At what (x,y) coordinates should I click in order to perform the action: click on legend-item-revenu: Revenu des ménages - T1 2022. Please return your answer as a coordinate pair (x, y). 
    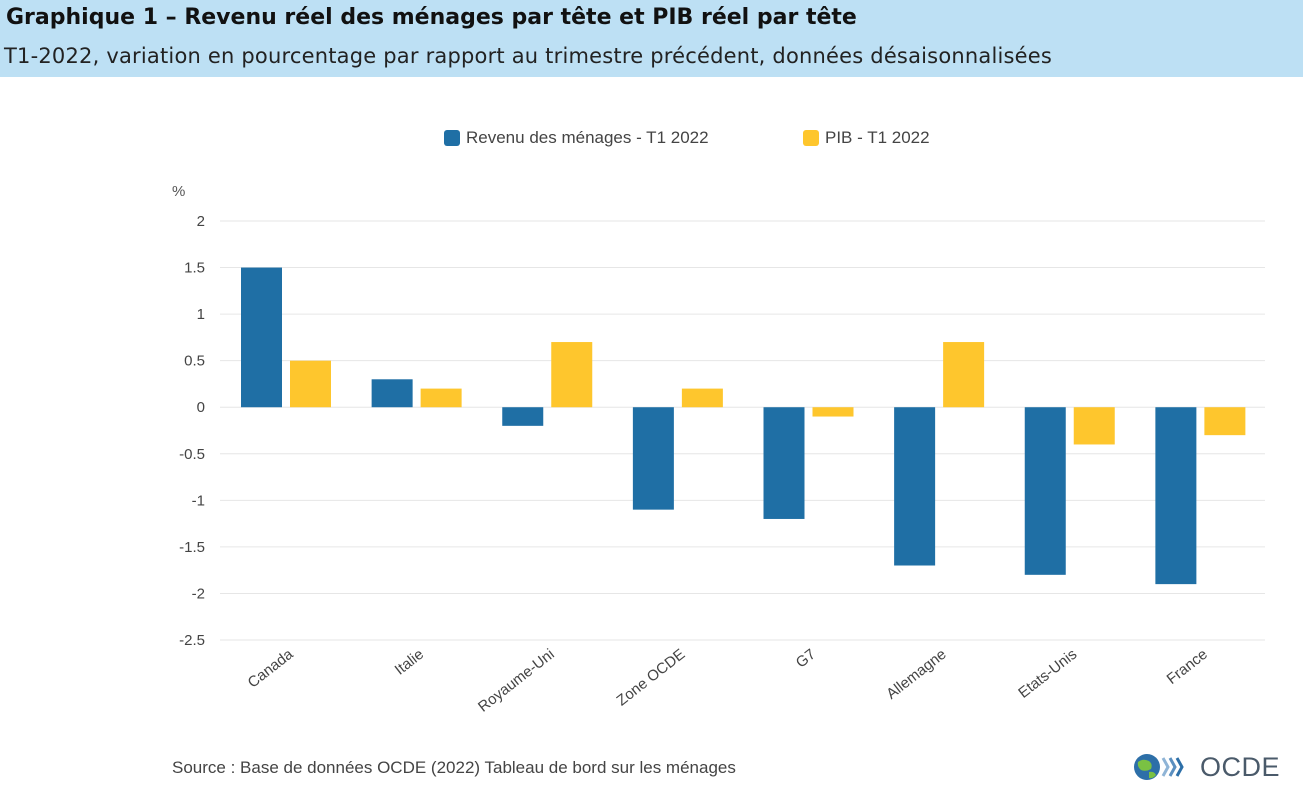
    Looking at the image, I should click on (576, 138).